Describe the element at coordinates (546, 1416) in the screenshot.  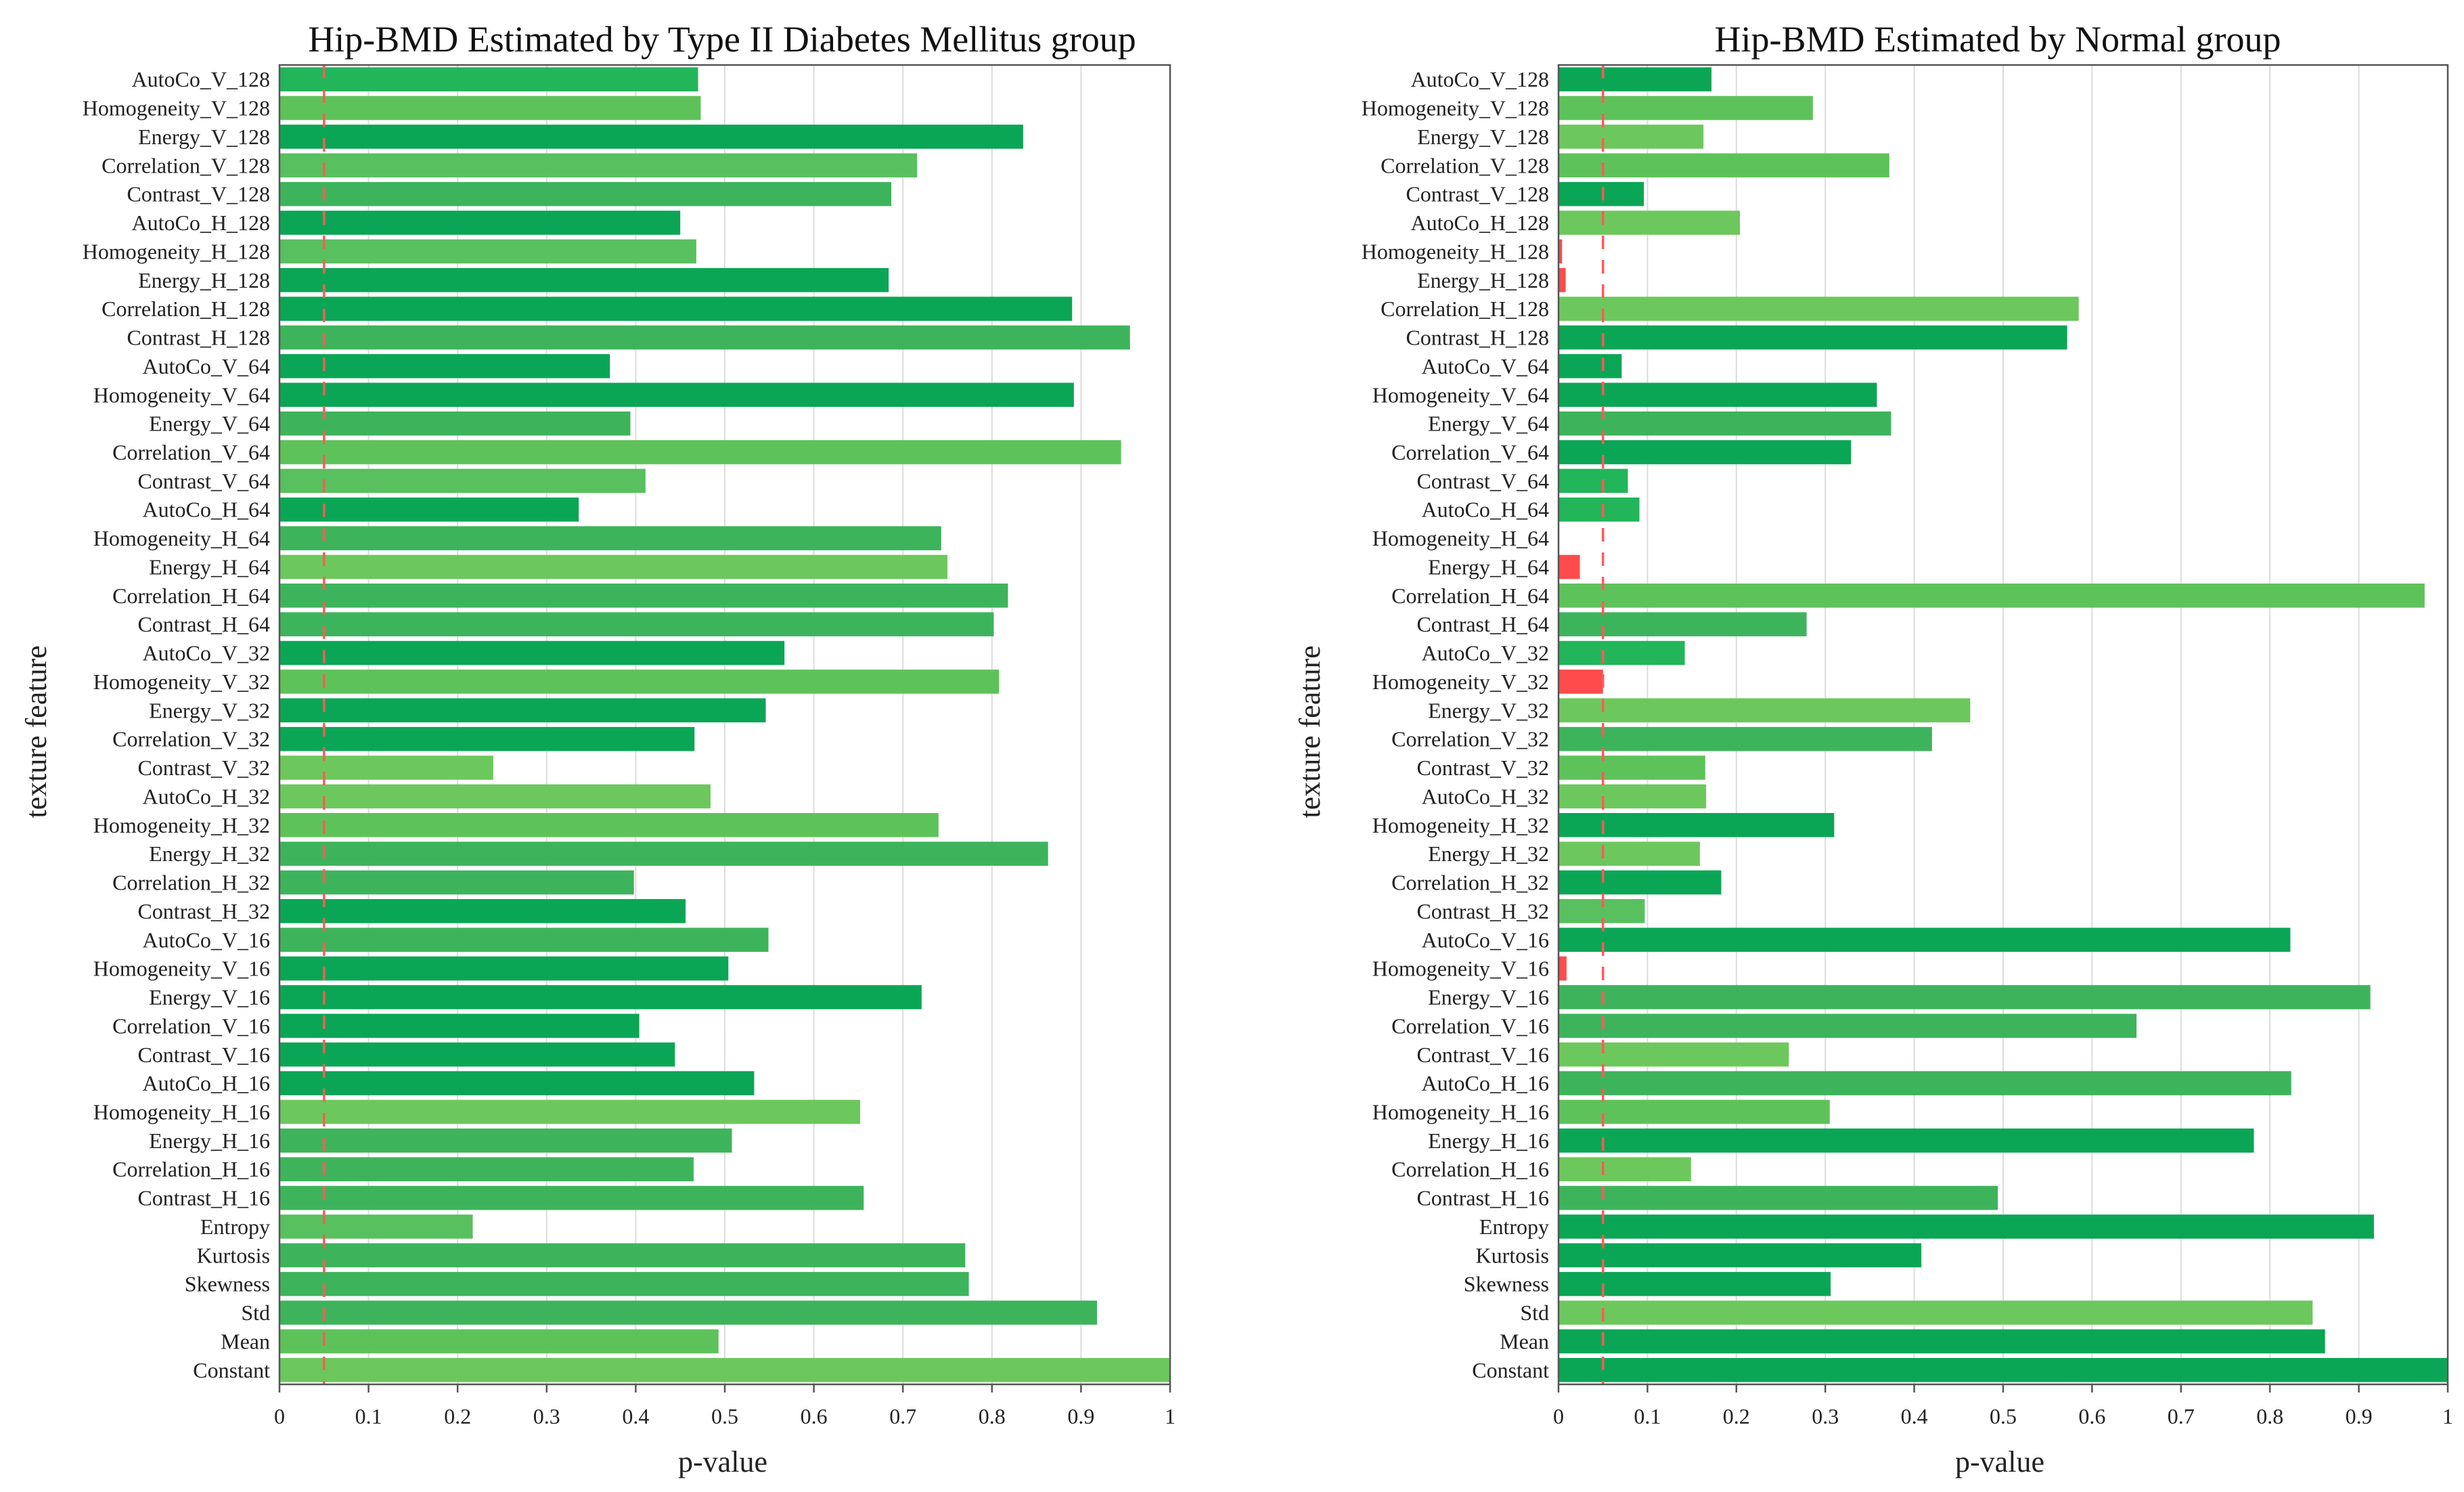
I see `x-tick-label: 0.3` at that location.